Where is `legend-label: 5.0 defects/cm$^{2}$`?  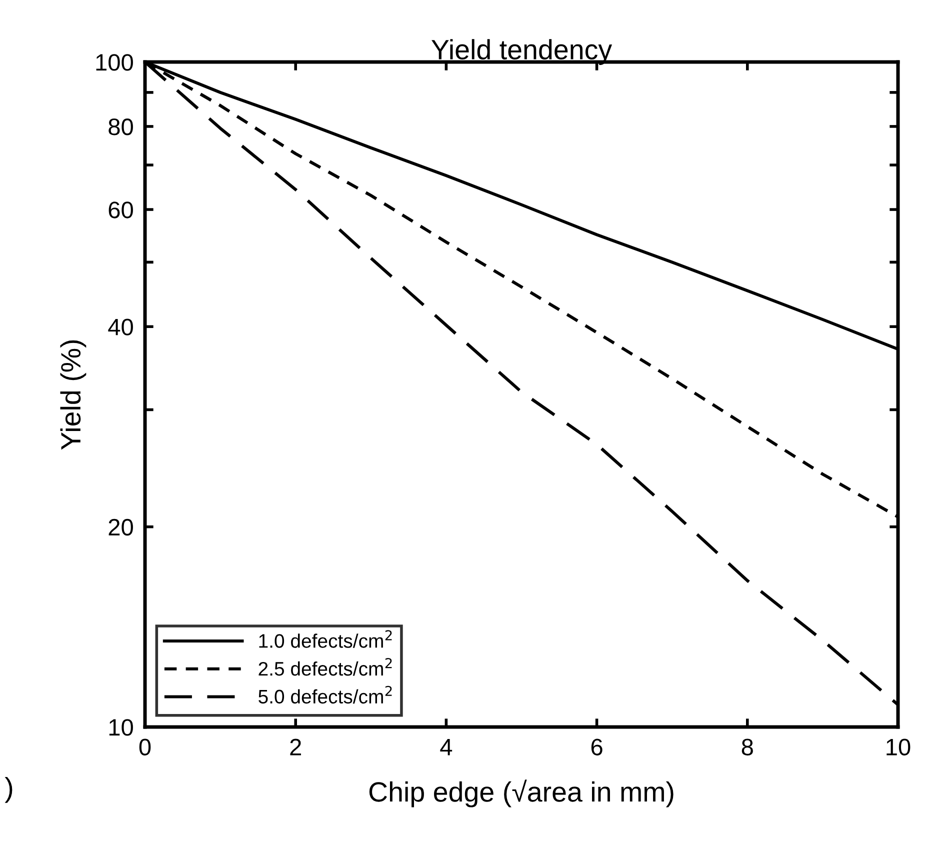
legend-label: 5.0 defects/cm$^{2}$ is located at coordinates (325, 695).